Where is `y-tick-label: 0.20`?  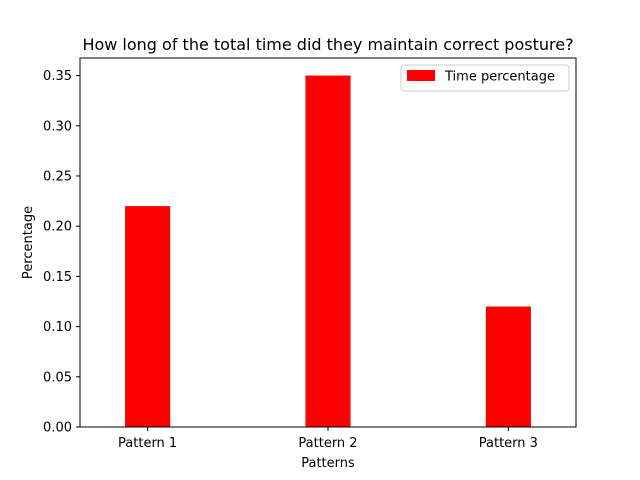 y-tick-label: 0.20 is located at coordinates (57, 227).